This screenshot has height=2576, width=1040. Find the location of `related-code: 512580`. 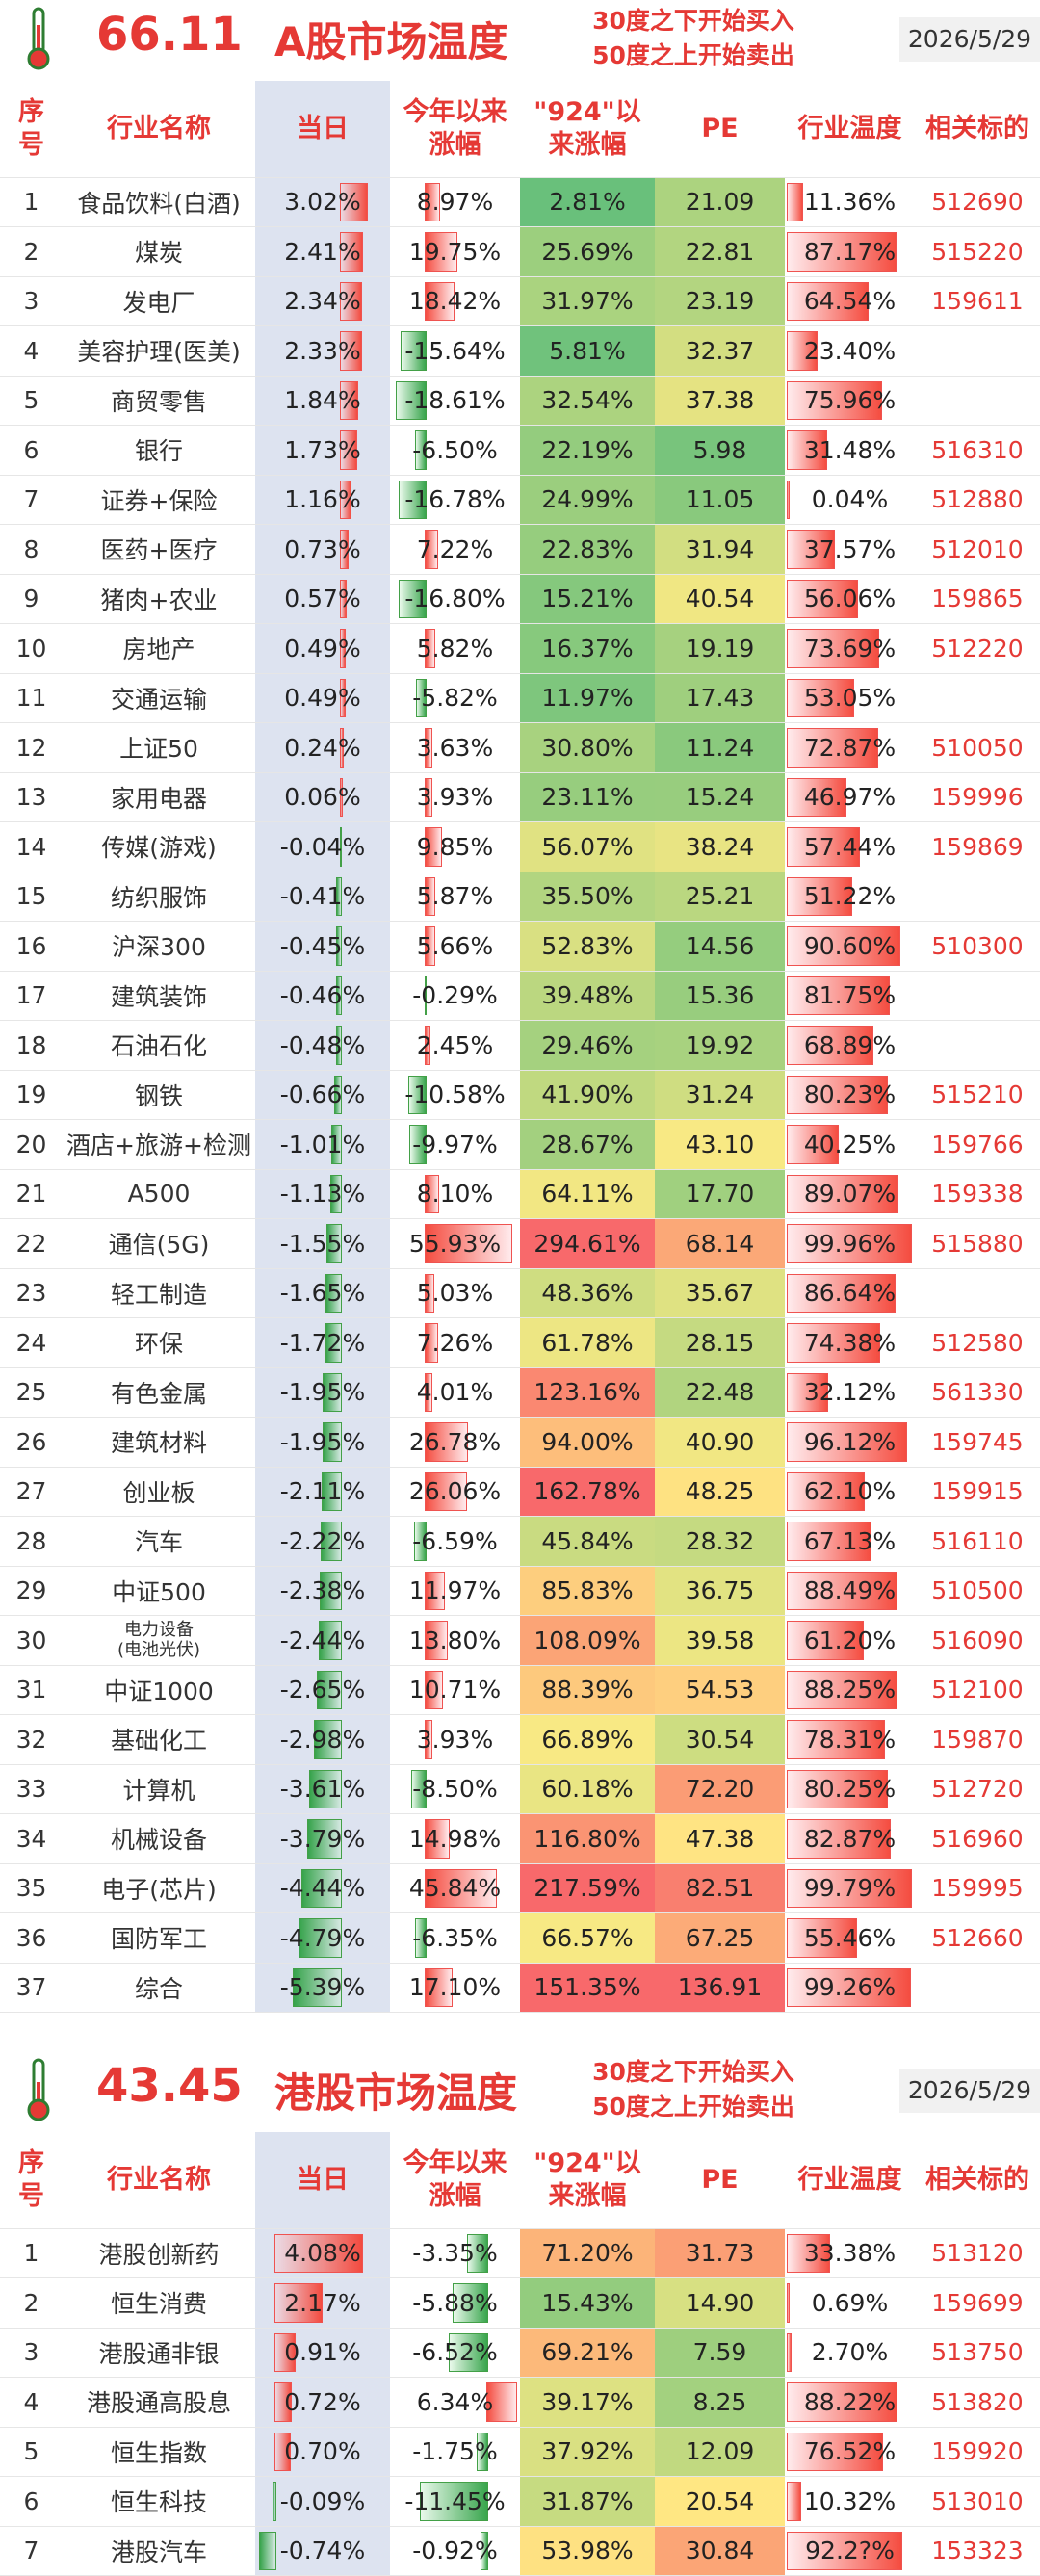

related-code: 512580 is located at coordinates (977, 1342).